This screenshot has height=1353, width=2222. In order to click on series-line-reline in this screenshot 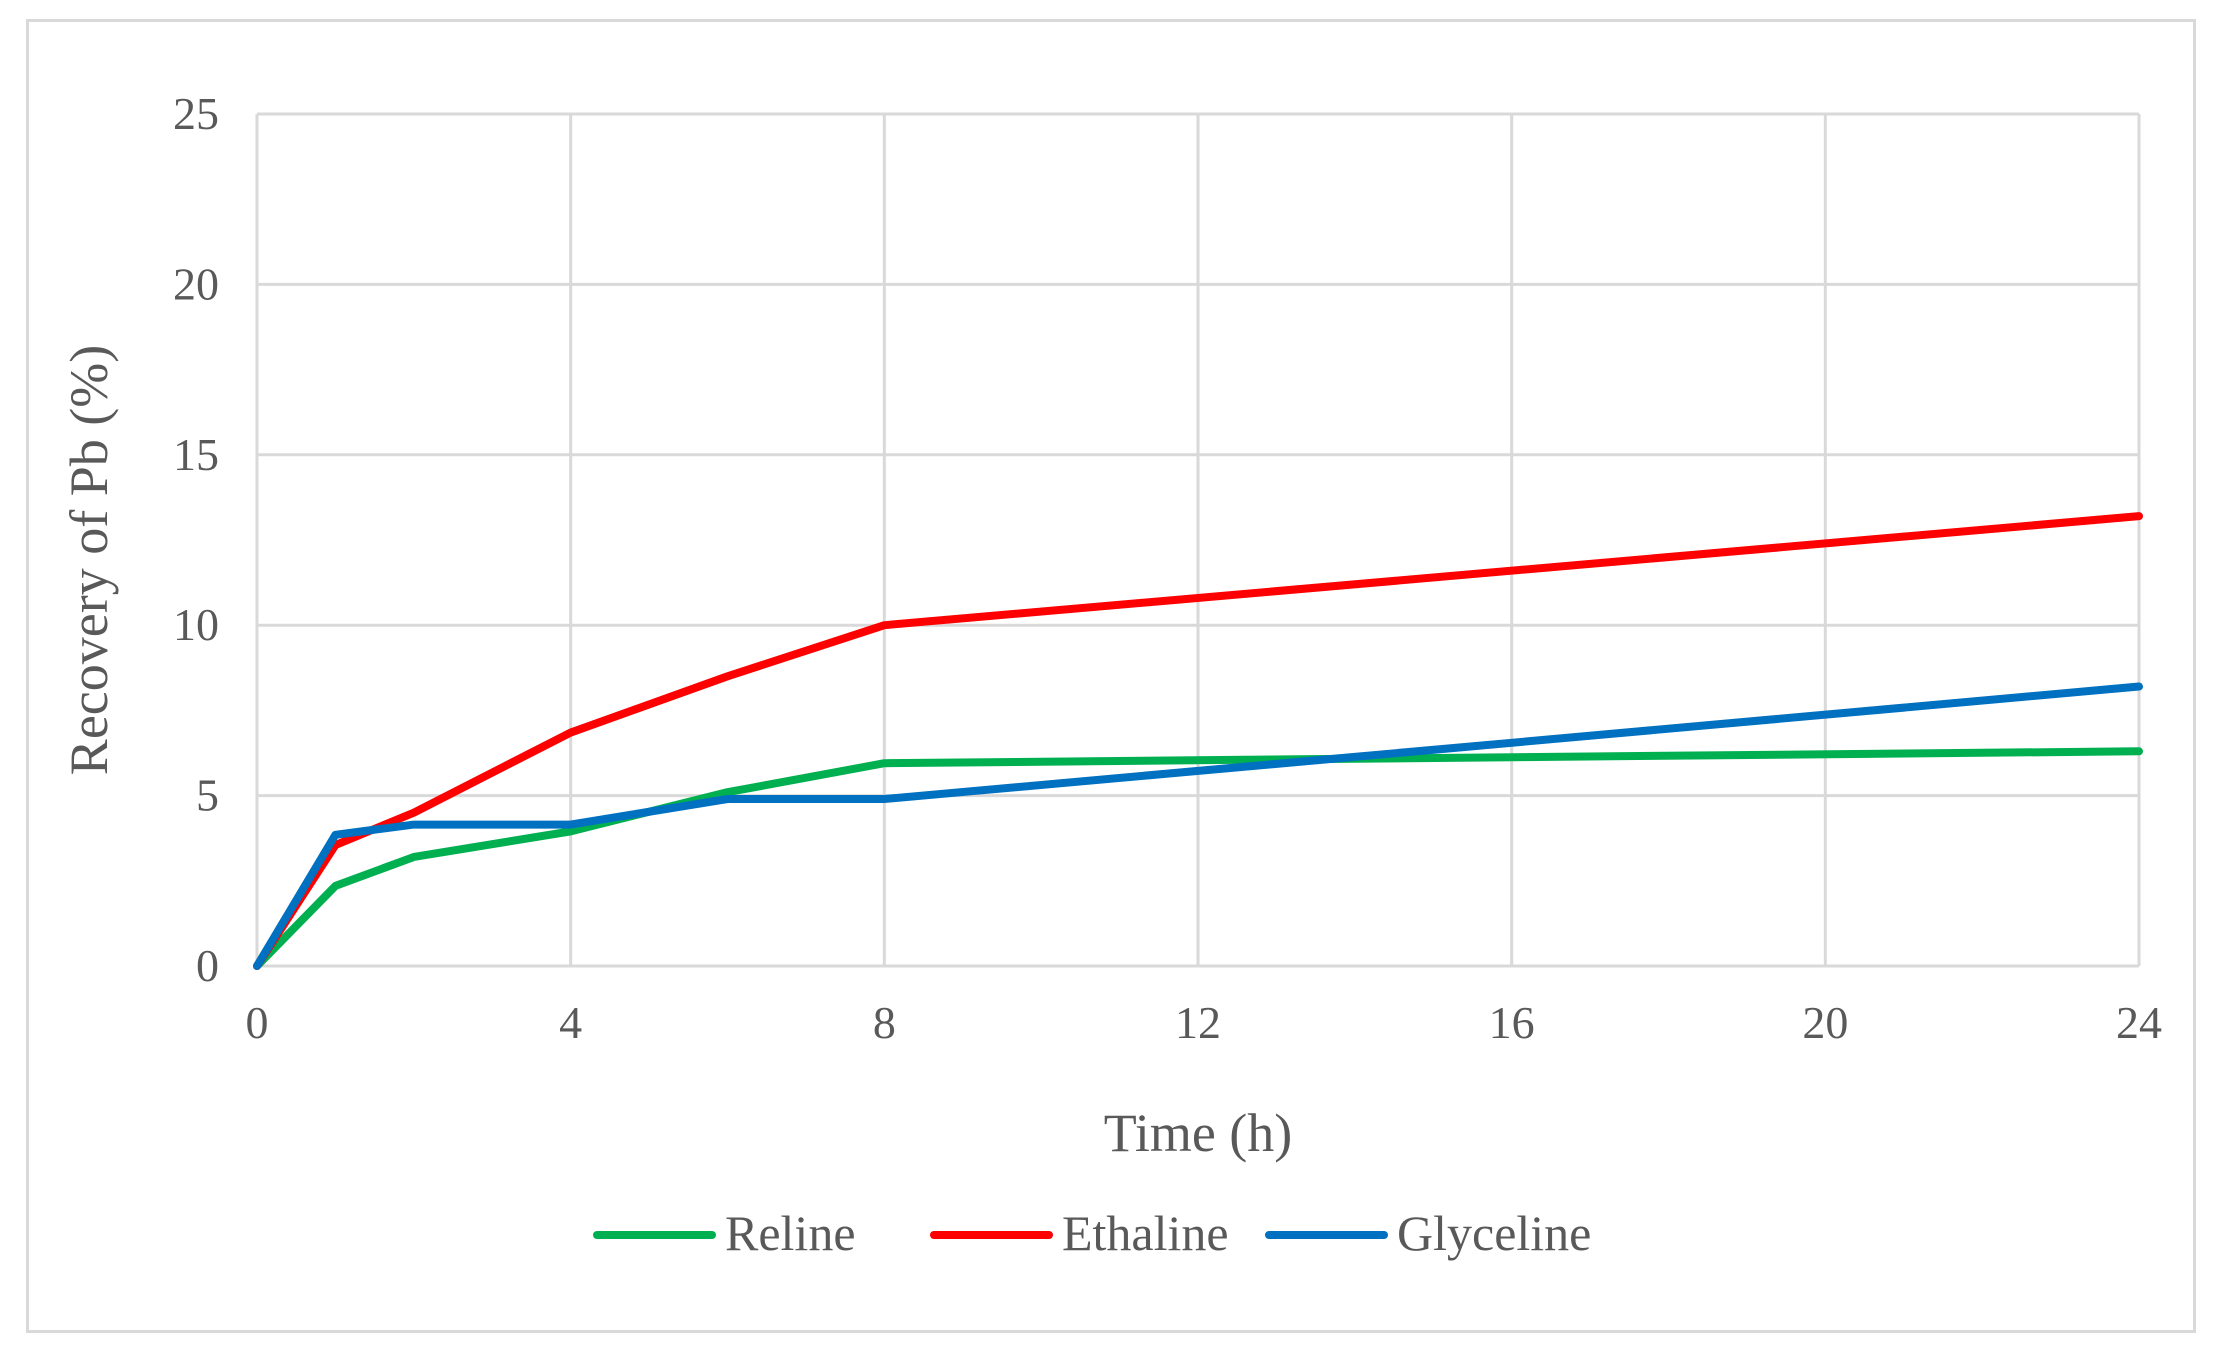, I will do `click(1198, 858)`.